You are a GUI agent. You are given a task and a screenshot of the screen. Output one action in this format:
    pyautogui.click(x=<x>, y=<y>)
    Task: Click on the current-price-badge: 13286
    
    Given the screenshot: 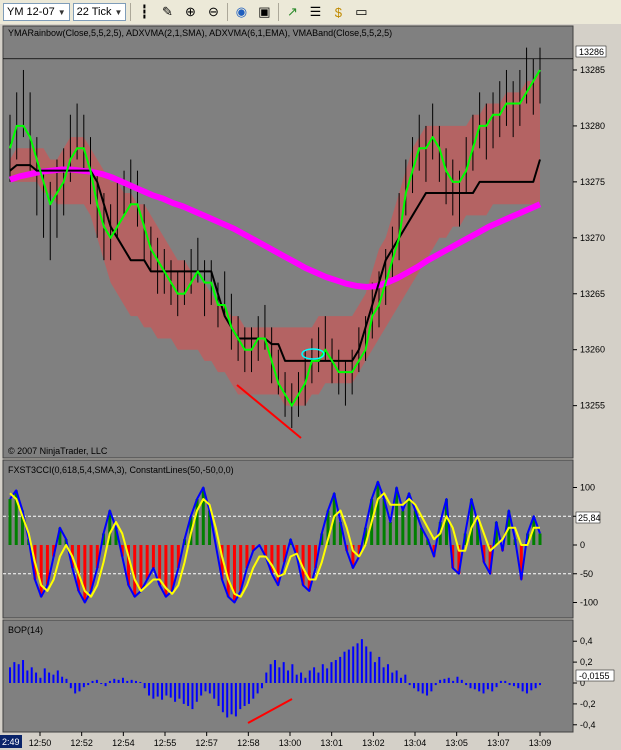 What is the action you would take?
    pyautogui.click(x=591, y=51)
    